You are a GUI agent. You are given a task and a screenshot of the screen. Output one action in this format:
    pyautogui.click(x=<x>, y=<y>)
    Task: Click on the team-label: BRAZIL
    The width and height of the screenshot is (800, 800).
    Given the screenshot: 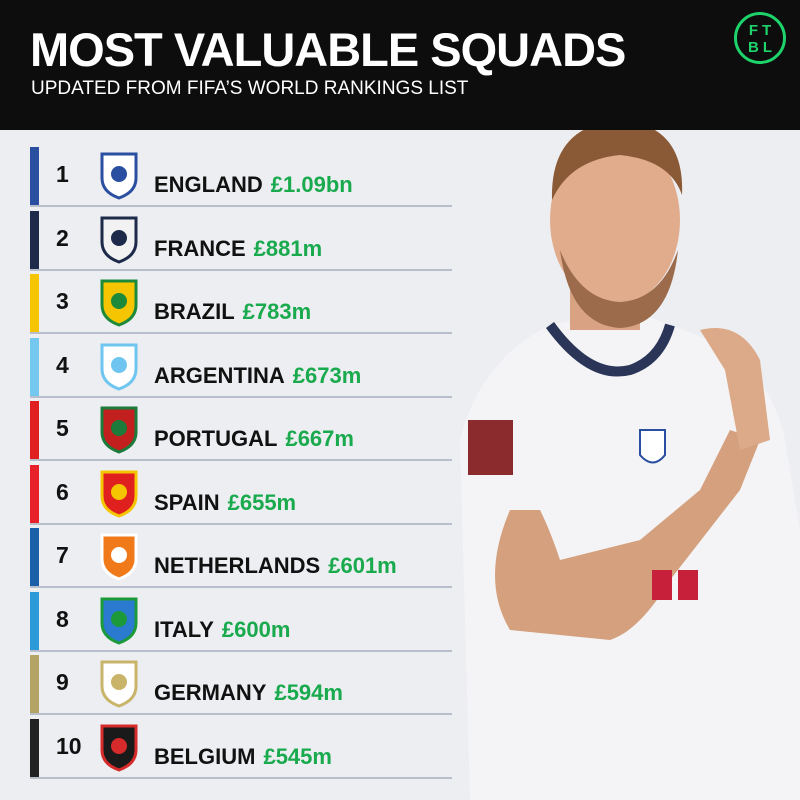 What is the action you would take?
    pyautogui.click(x=194, y=311)
    